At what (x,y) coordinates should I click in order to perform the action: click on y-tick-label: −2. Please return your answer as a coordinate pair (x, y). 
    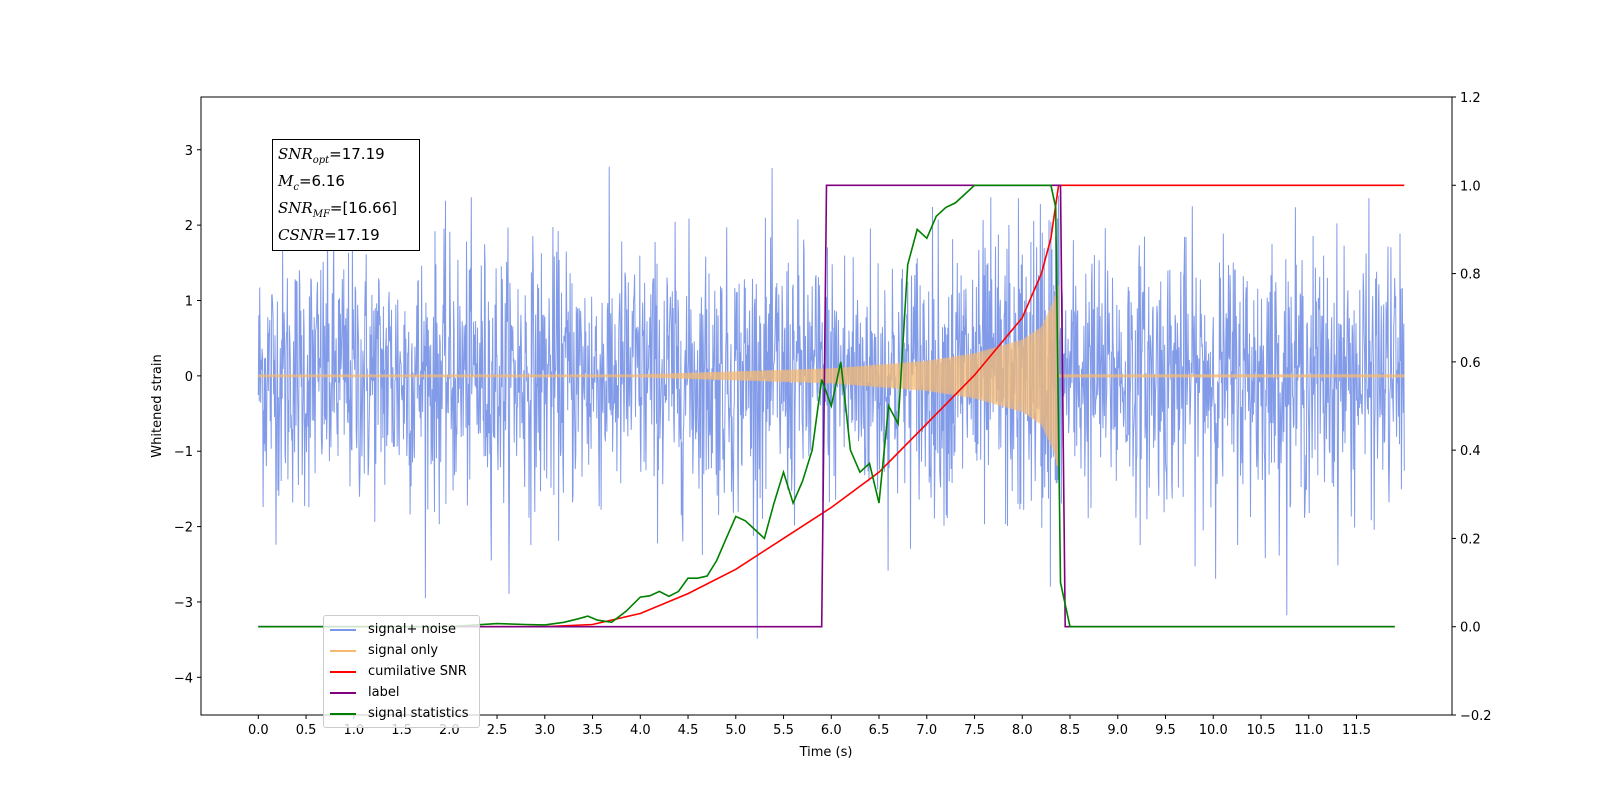
    Looking at the image, I should click on (183, 528).